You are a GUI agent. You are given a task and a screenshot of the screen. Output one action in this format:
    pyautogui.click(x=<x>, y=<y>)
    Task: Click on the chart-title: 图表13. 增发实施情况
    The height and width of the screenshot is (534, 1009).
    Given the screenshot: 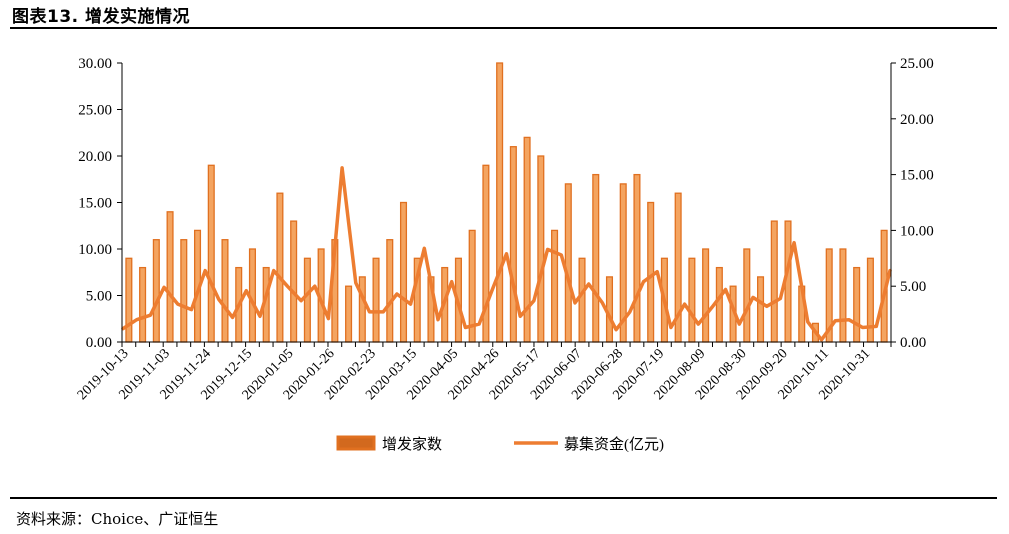 What is the action you would take?
    pyautogui.click(x=101, y=17)
    